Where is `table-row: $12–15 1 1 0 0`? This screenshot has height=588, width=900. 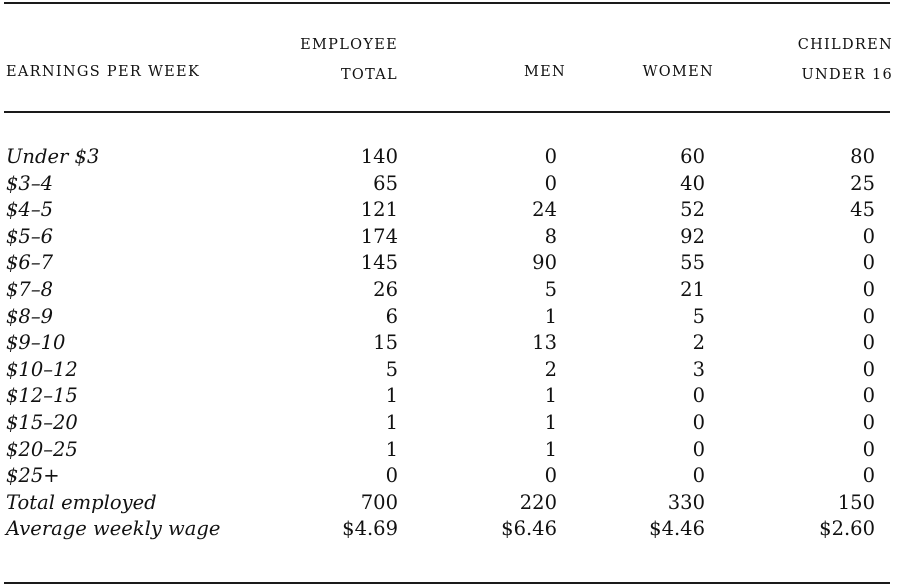
table-row: $12–15 1 1 0 0 is located at coordinates (450, 396).